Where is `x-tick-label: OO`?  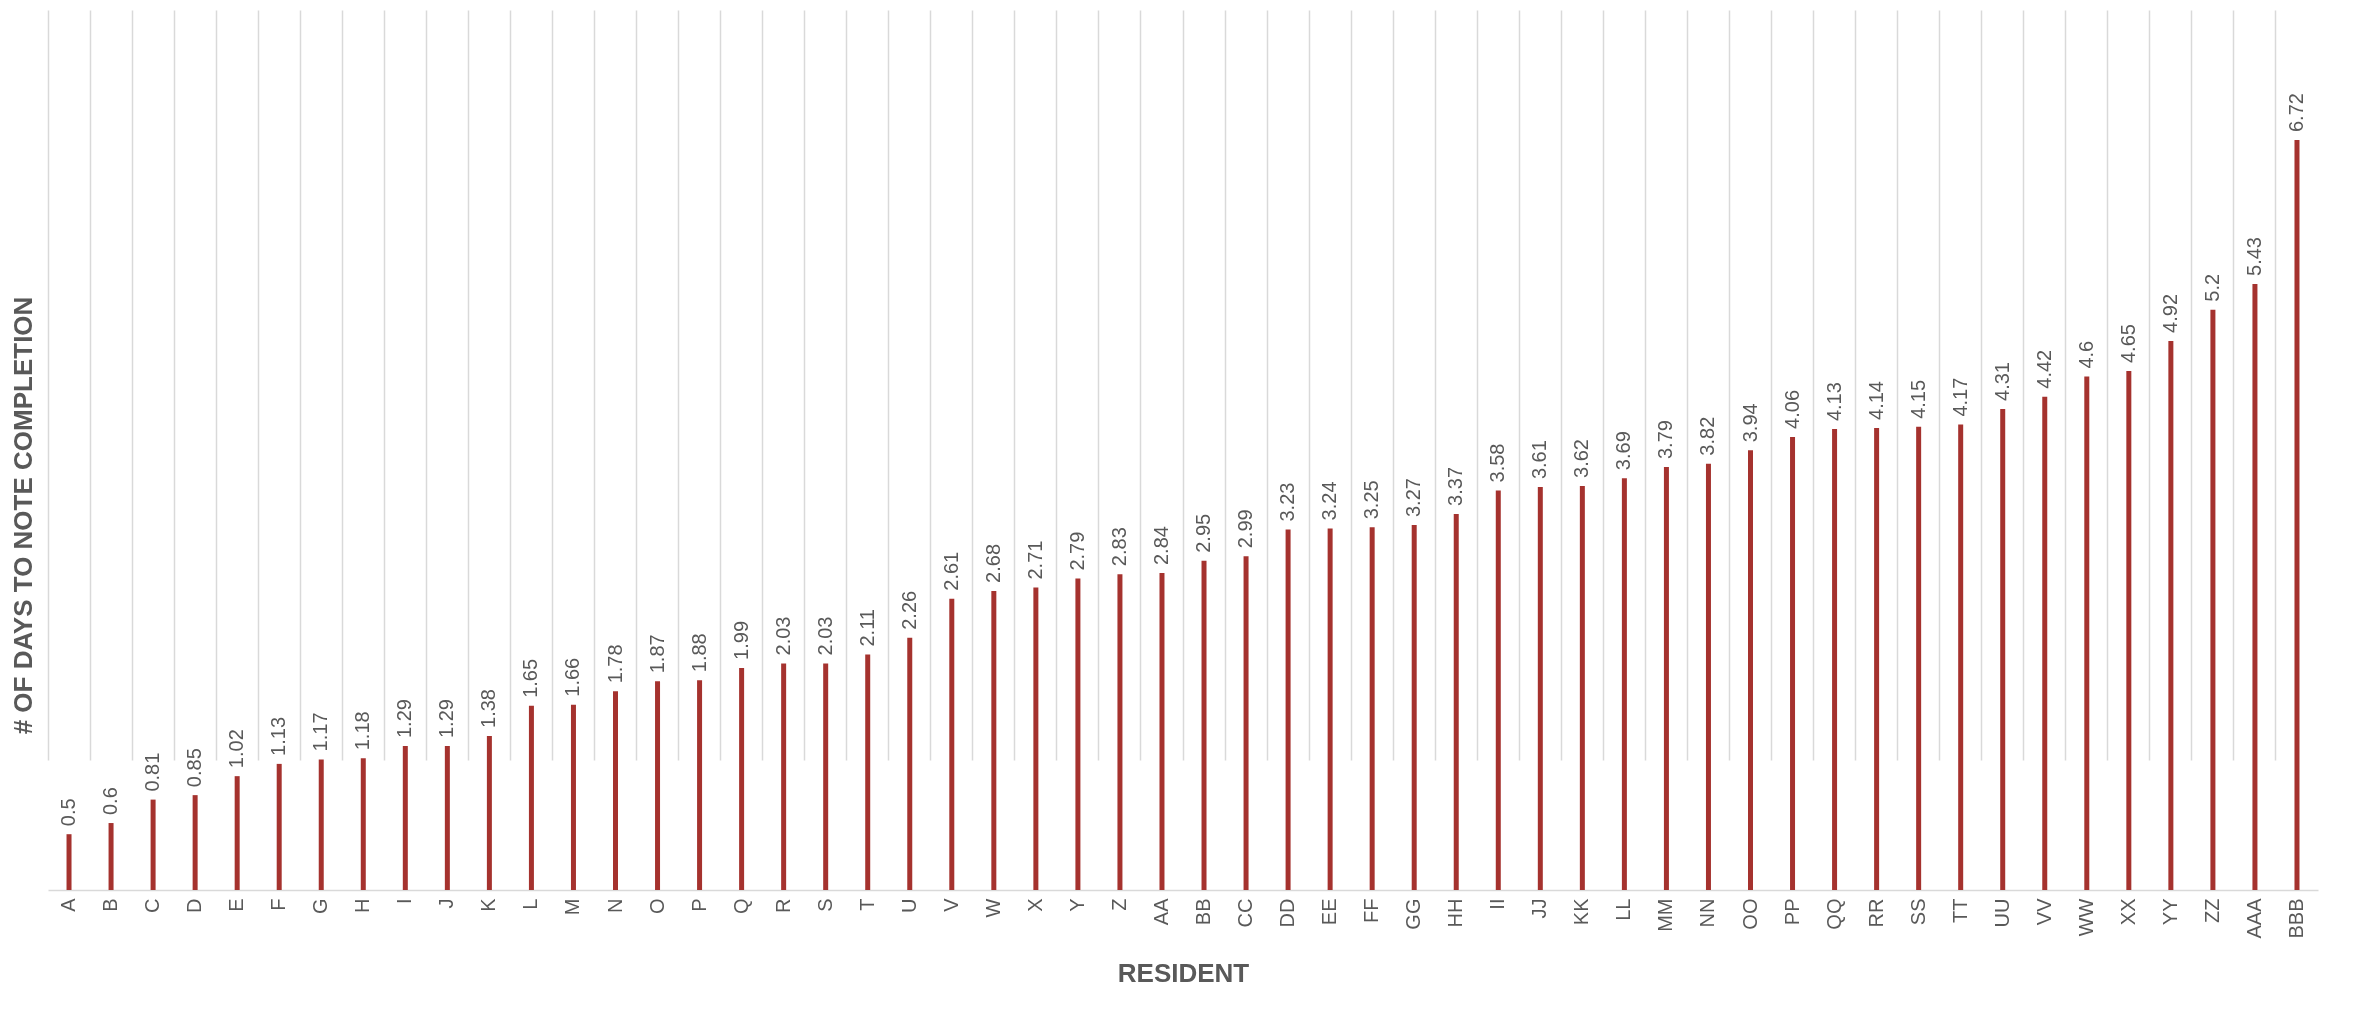 x-tick-label: OO is located at coordinates (1749, 914).